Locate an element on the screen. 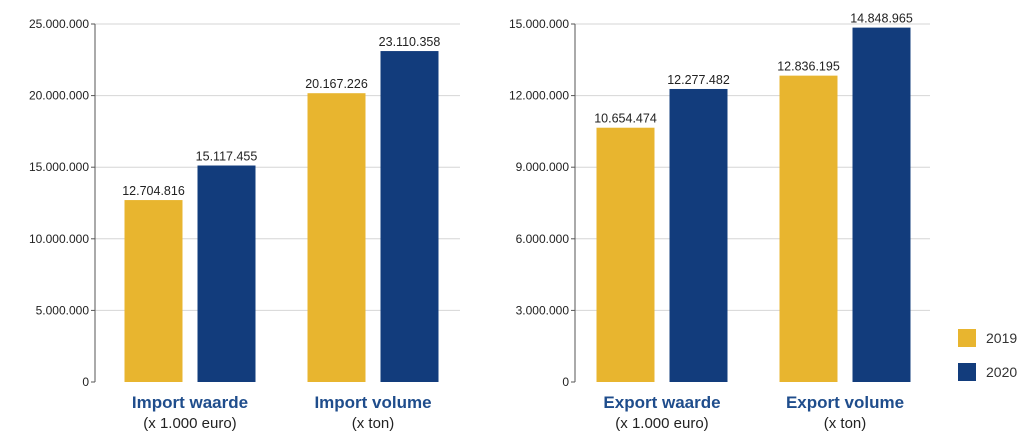  legend-swatch-2019 is located at coordinates (967, 338).